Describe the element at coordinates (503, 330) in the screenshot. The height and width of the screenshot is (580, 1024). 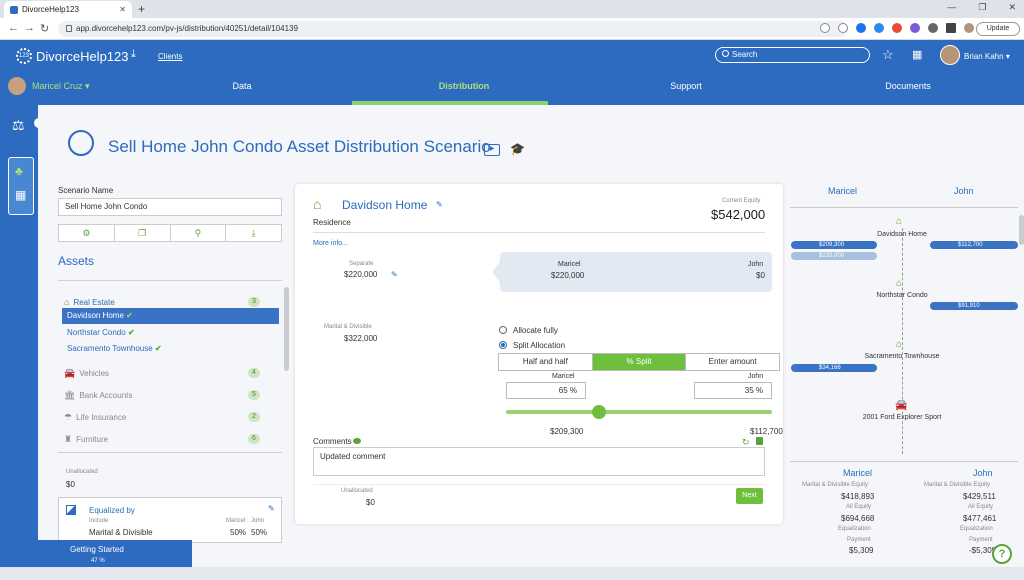
I see `allocate-fully-radio` at that location.